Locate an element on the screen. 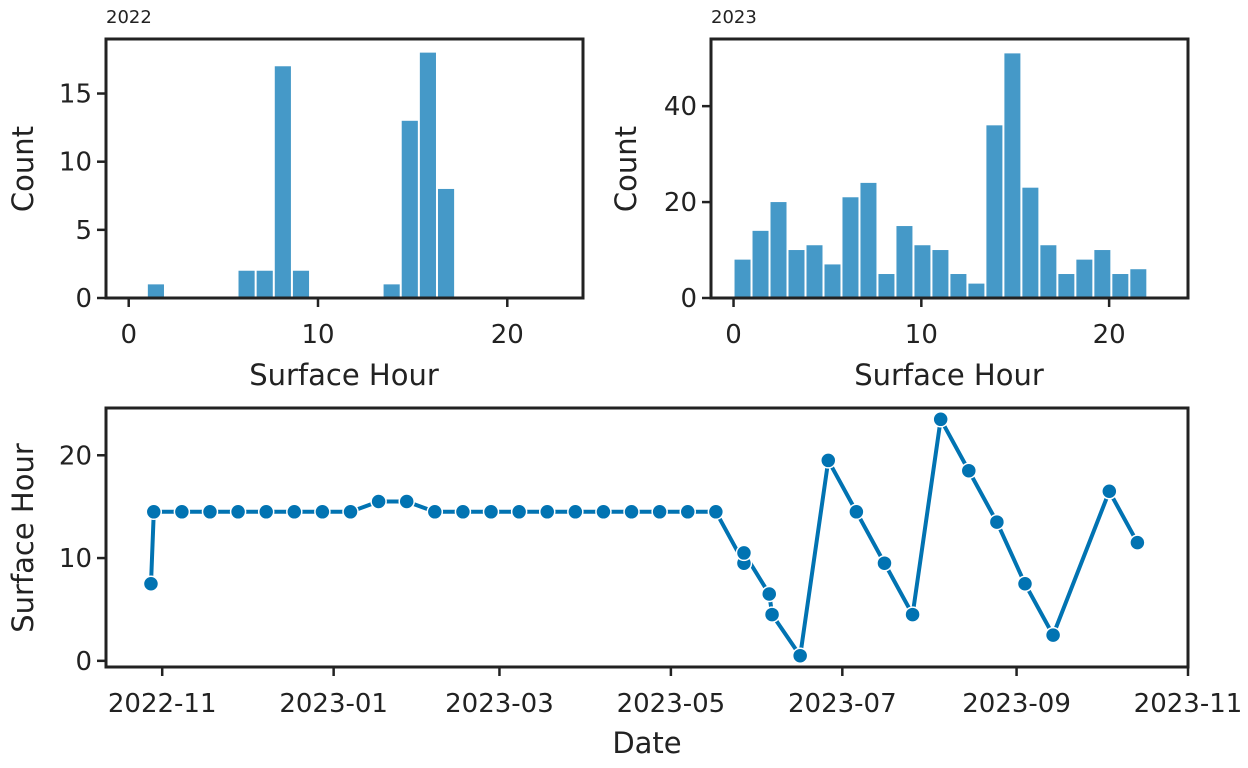  line-2-y-tick-label: 10 is located at coordinates (75, 559).